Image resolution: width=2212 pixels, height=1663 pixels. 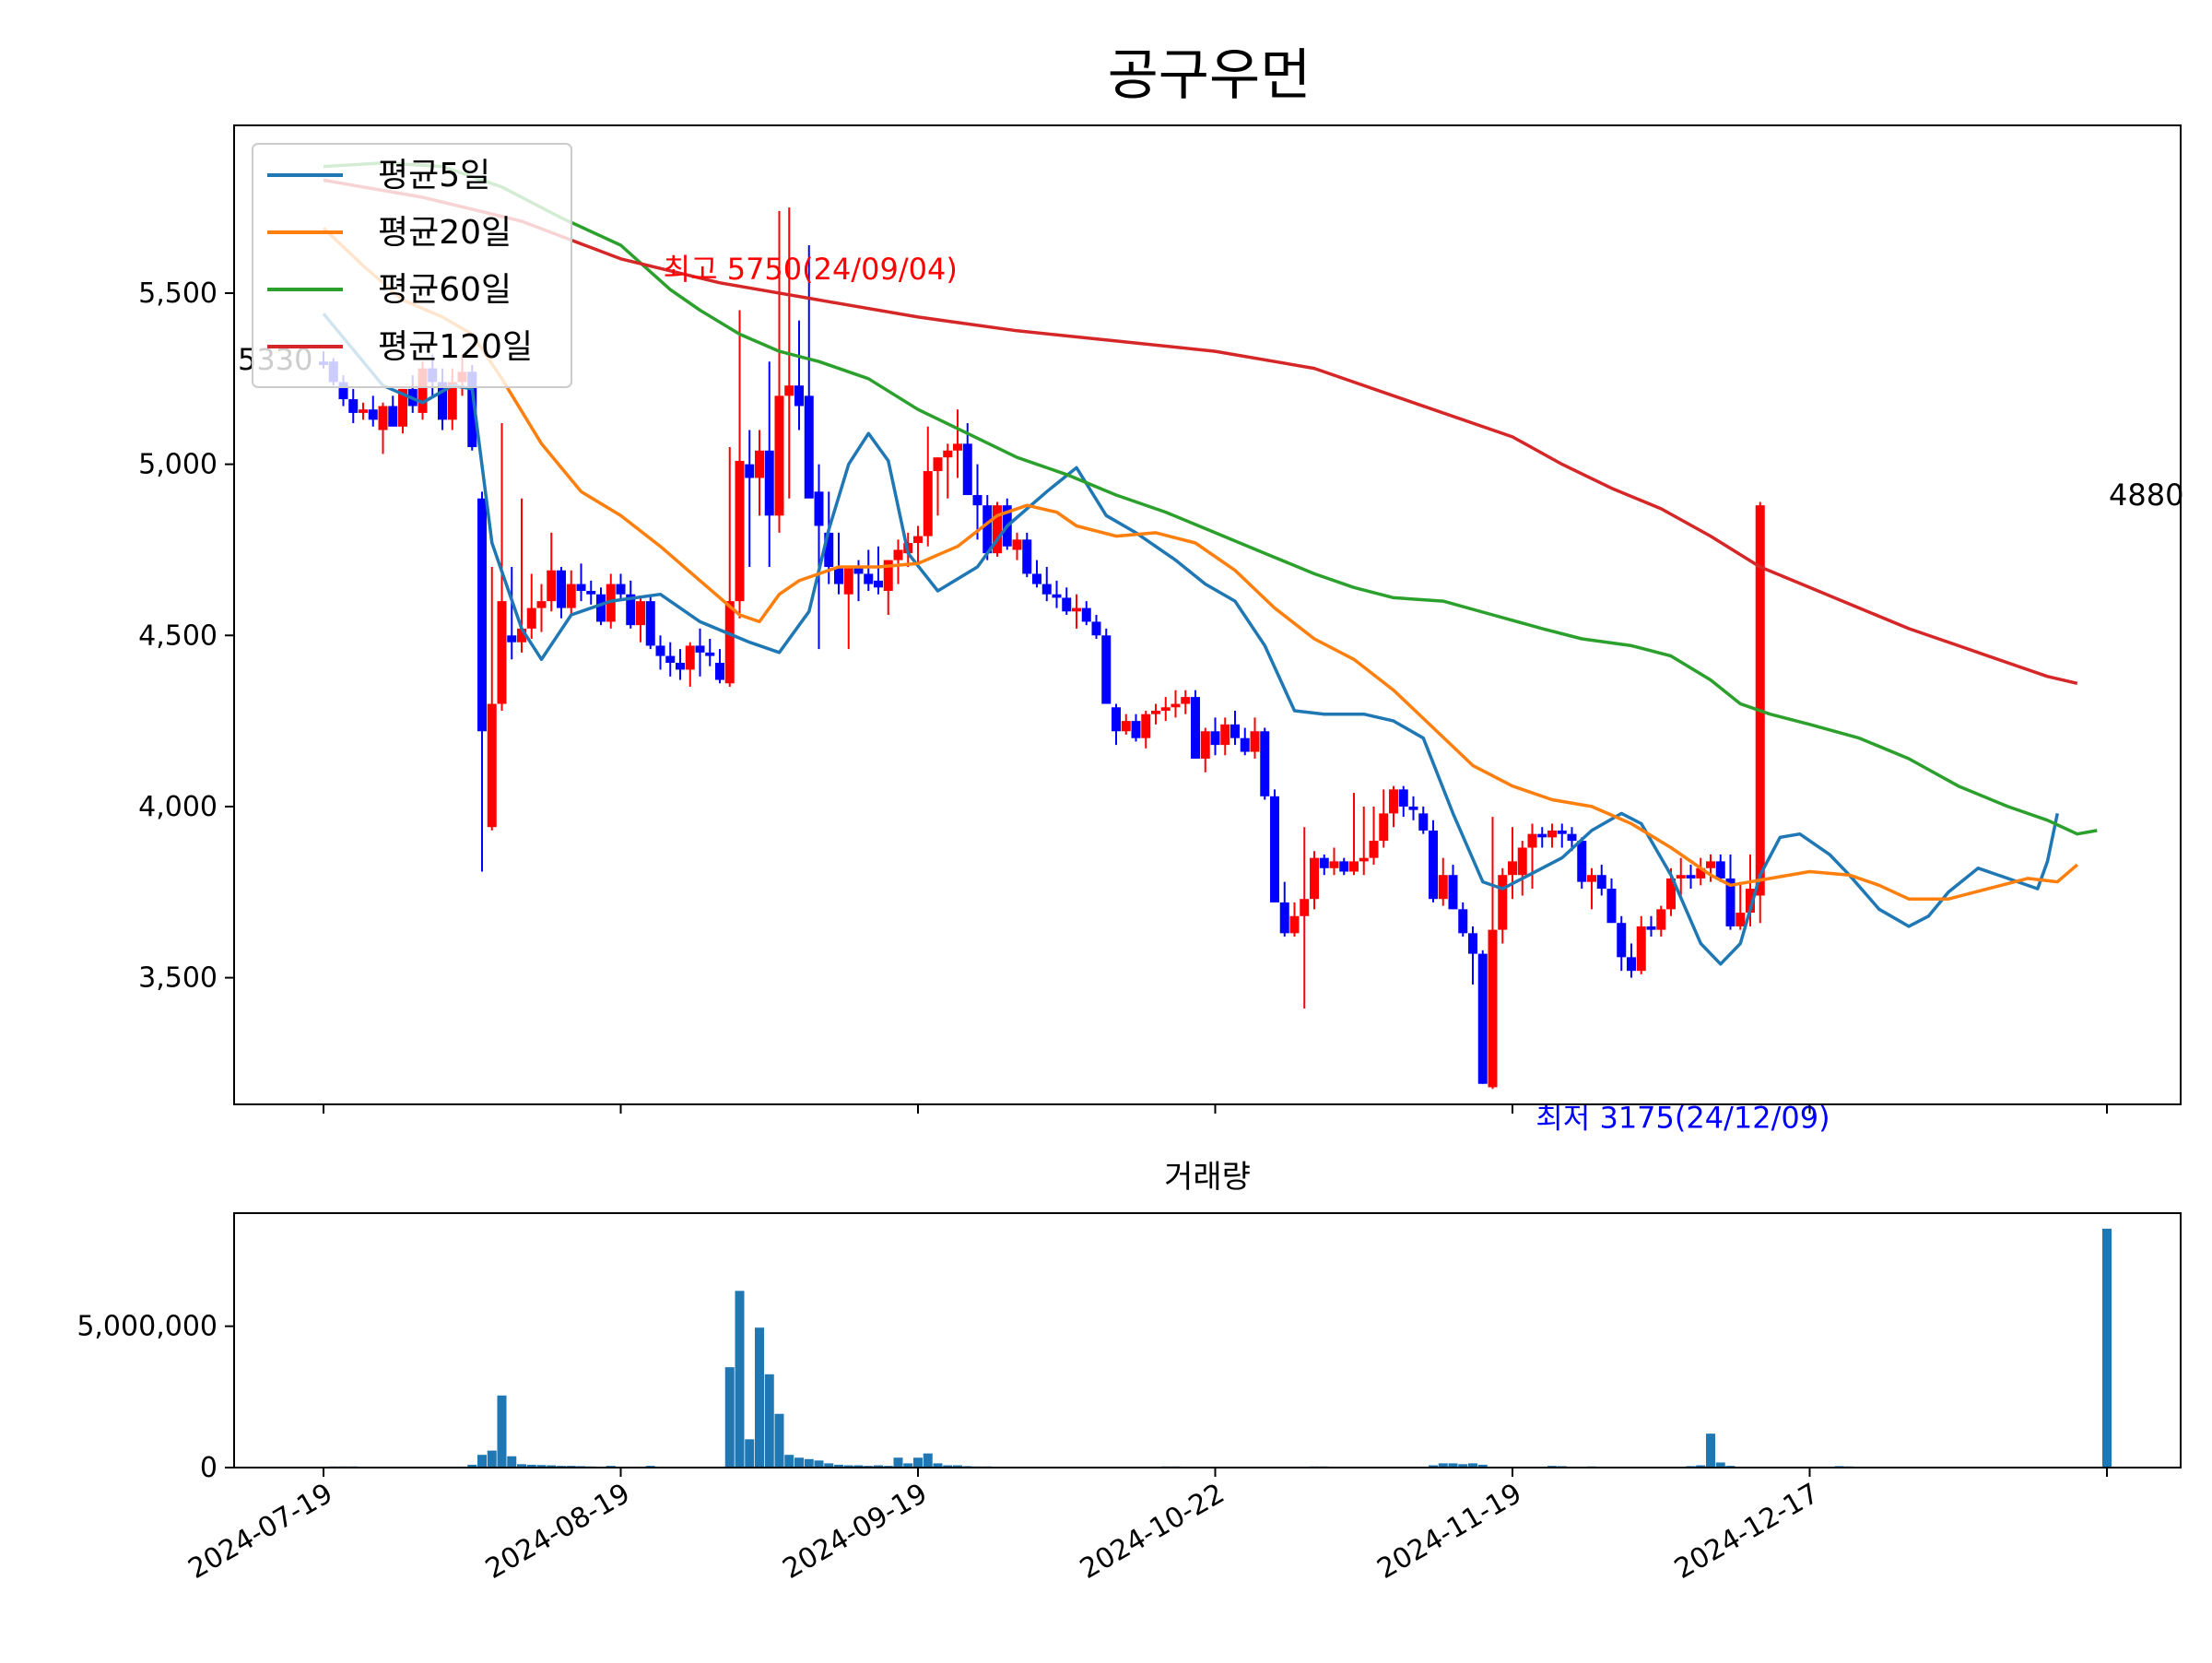 I want to click on last-price-label: 4880, so click(x=2146, y=495).